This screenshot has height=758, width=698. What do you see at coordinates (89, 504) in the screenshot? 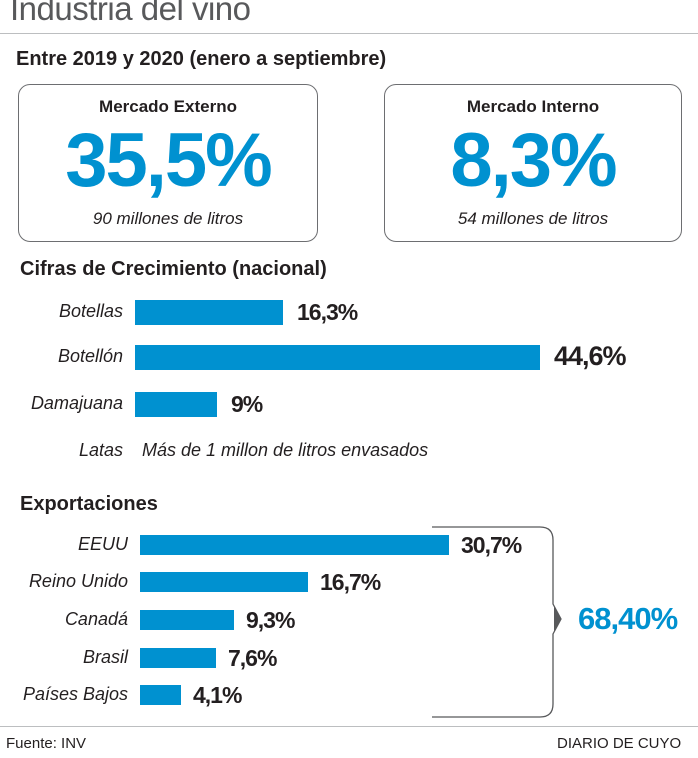
I see `exports-chart-title: Exportaciones` at bounding box center [89, 504].